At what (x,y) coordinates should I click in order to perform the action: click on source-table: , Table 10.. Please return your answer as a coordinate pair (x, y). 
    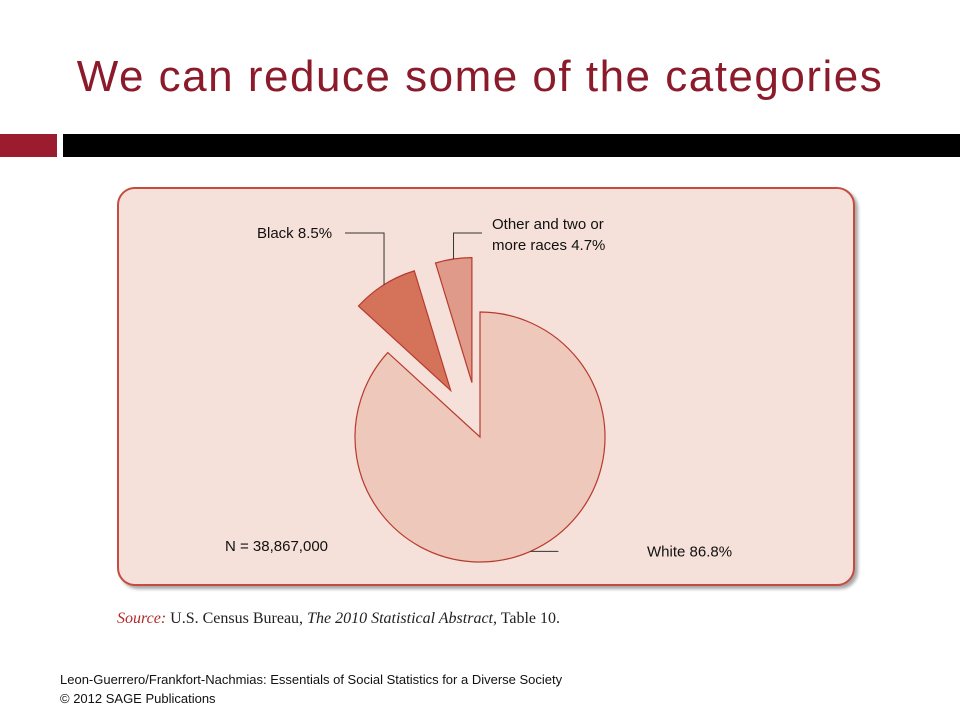
    Looking at the image, I should click on (527, 618).